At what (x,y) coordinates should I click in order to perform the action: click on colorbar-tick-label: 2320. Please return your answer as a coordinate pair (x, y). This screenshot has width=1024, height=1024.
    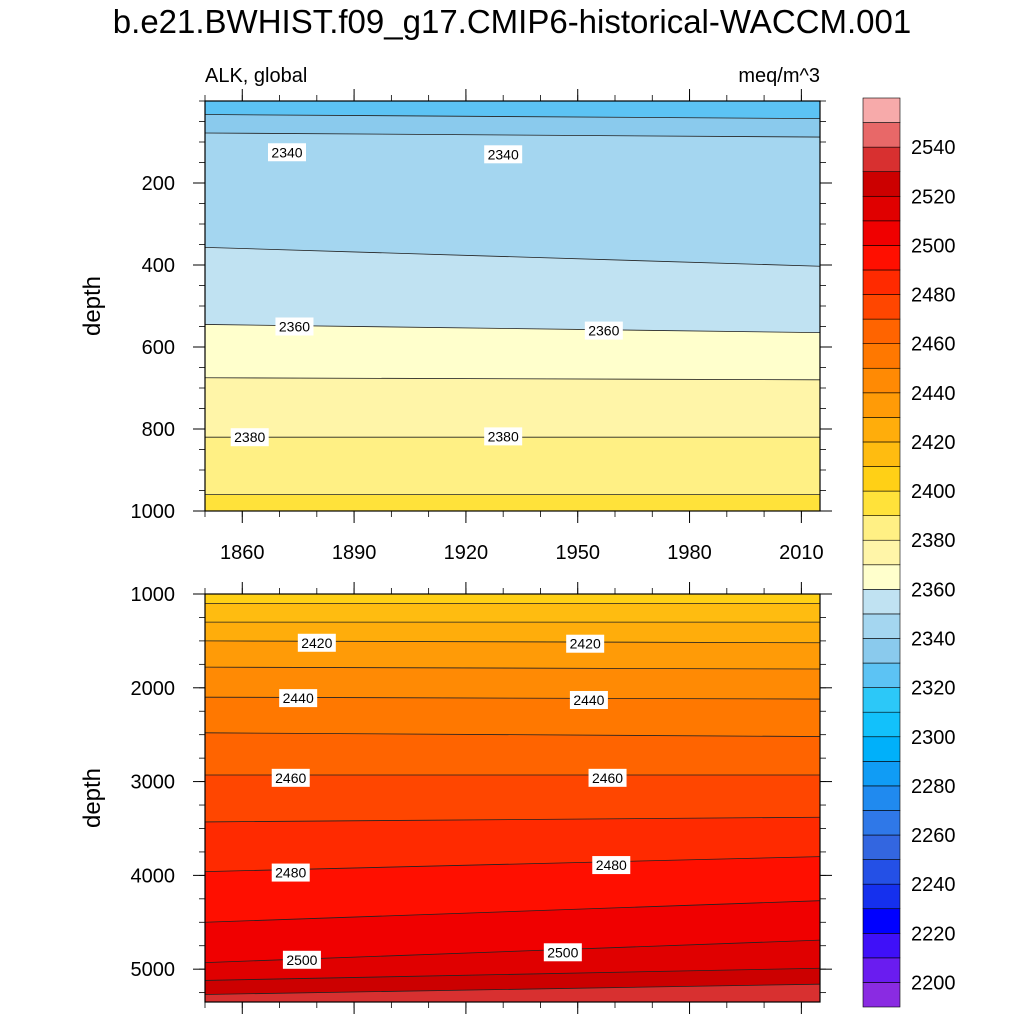
    Looking at the image, I should click on (933, 689).